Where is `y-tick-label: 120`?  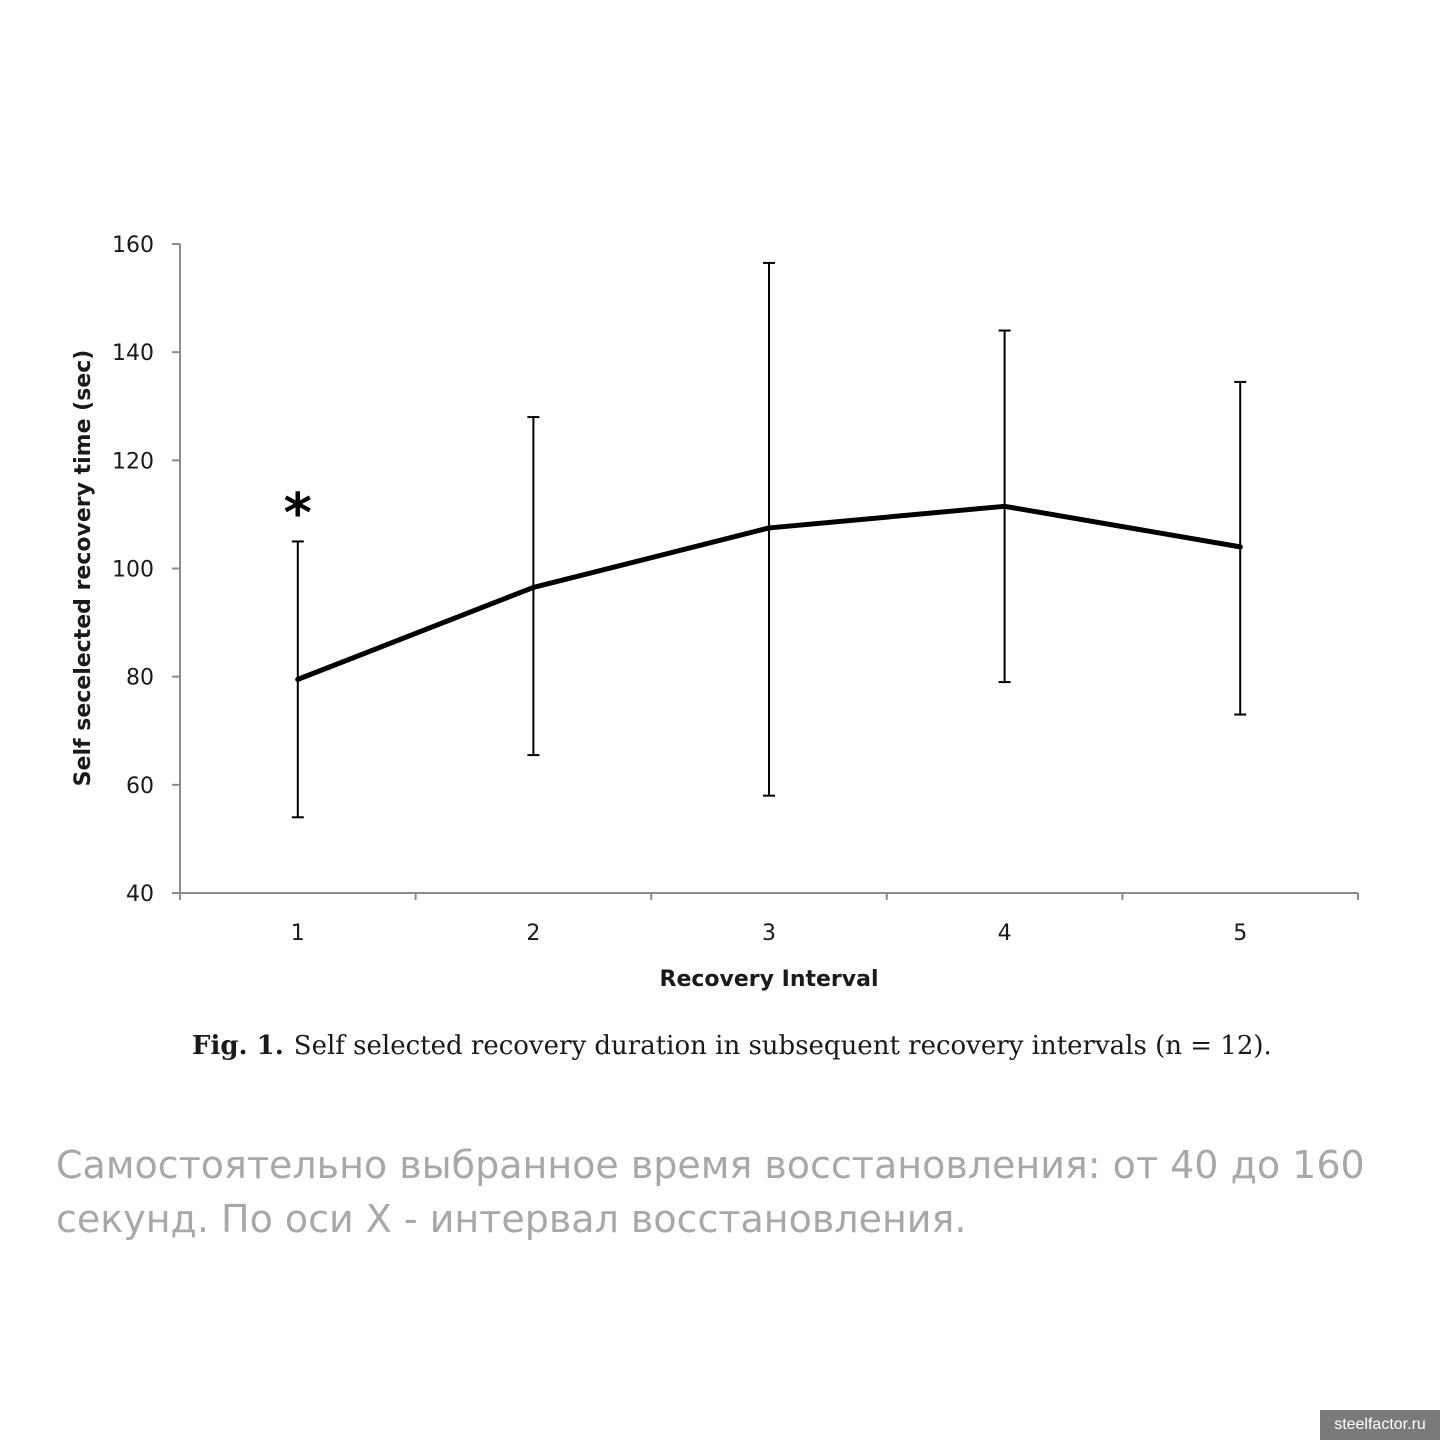 y-tick-label: 120 is located at coordinates (133, 461).